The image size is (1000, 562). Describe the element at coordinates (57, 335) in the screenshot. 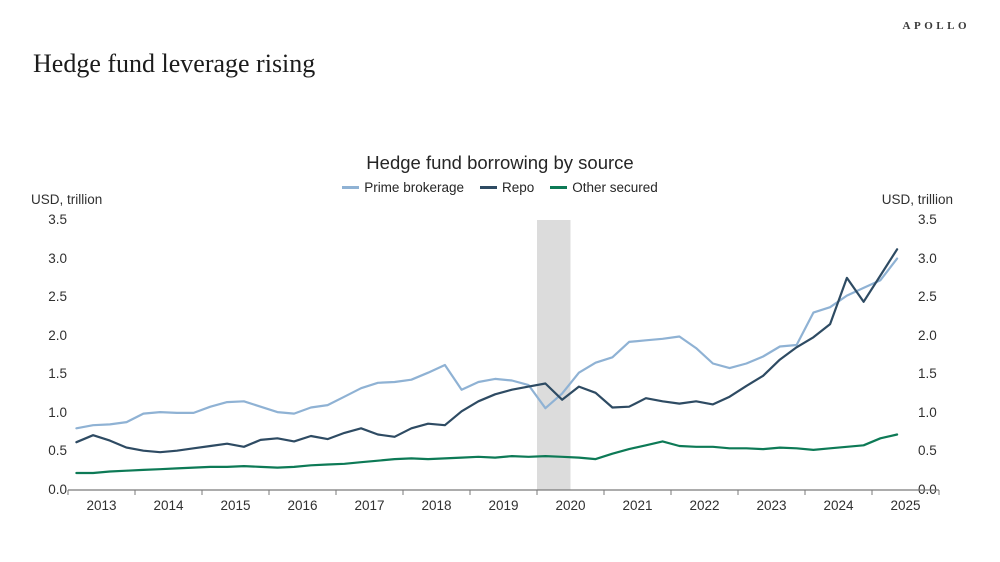

I see `y-tick-label-left: 2.0` at that location.